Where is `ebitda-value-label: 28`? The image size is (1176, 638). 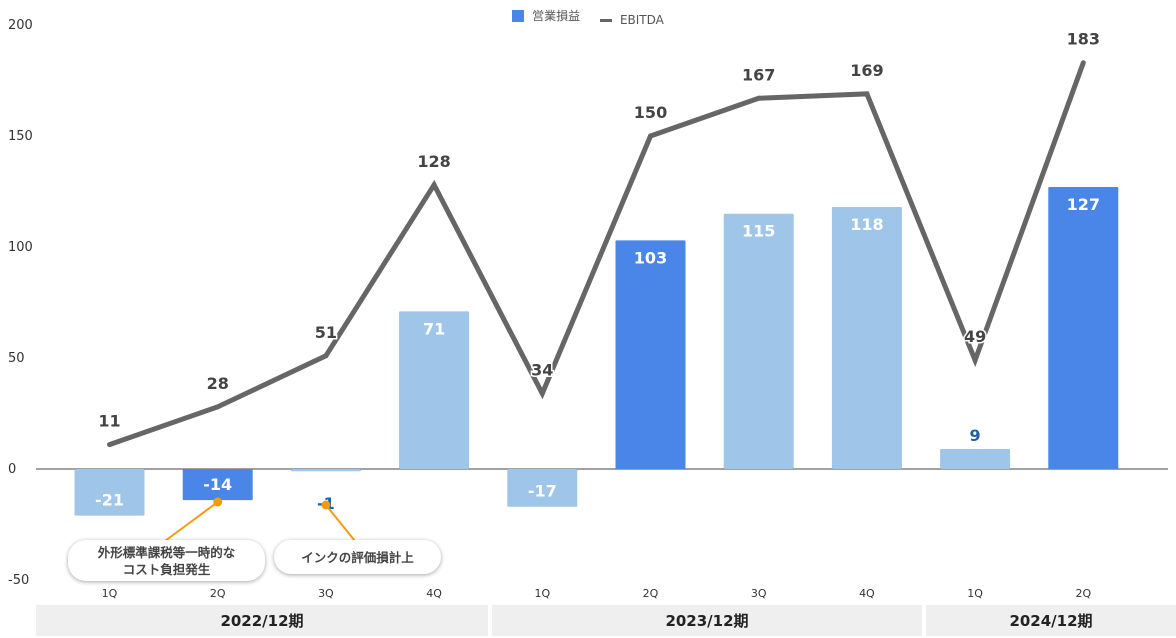
ebitda-value-label: 28 is located at coordinates (218, 383).